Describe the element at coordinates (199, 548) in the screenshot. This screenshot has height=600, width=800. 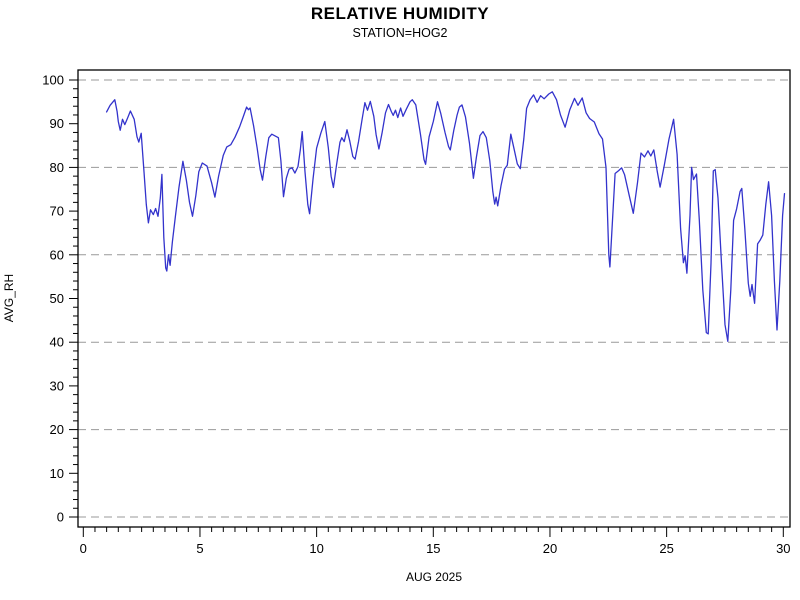
I see `svg-text: 5` at that location.